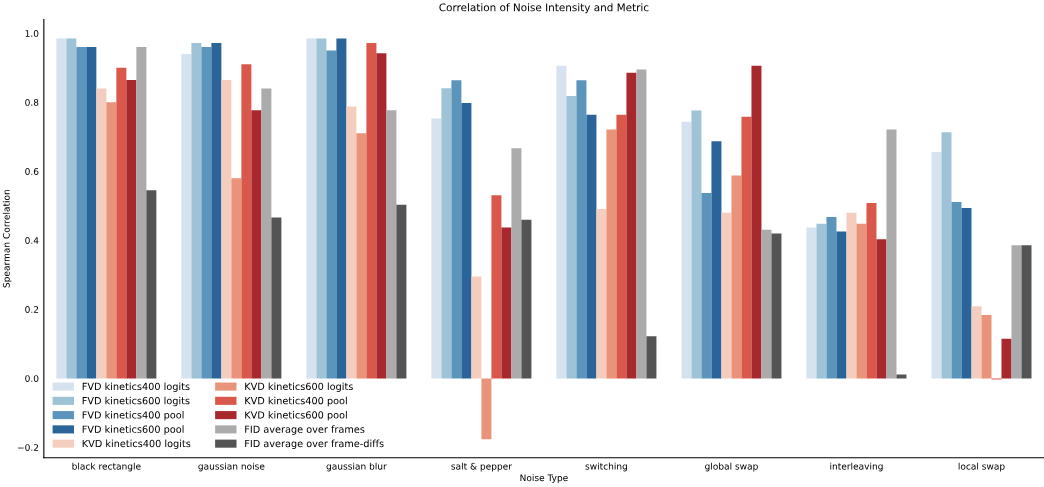  Describe the element at coordinates (544, 478) in the screenshot. I see `x-axis-title: Noise Type` at that location.